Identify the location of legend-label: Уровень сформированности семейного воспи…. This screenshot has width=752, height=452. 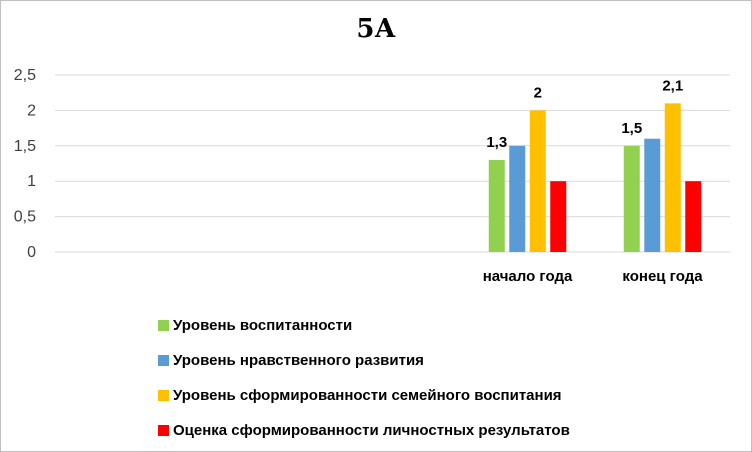
(367, 395).